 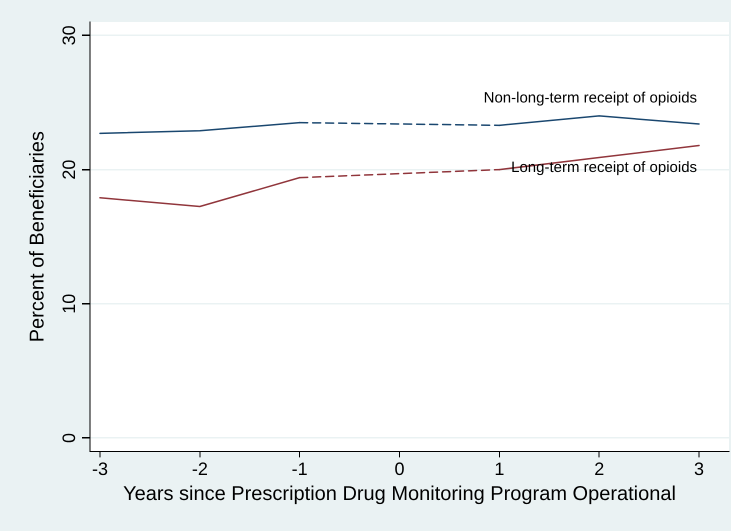 What do you see at coordinates (300, 469) in the screenshot?
I see `x-tick-label: -1` at bounding box center [300, 469].